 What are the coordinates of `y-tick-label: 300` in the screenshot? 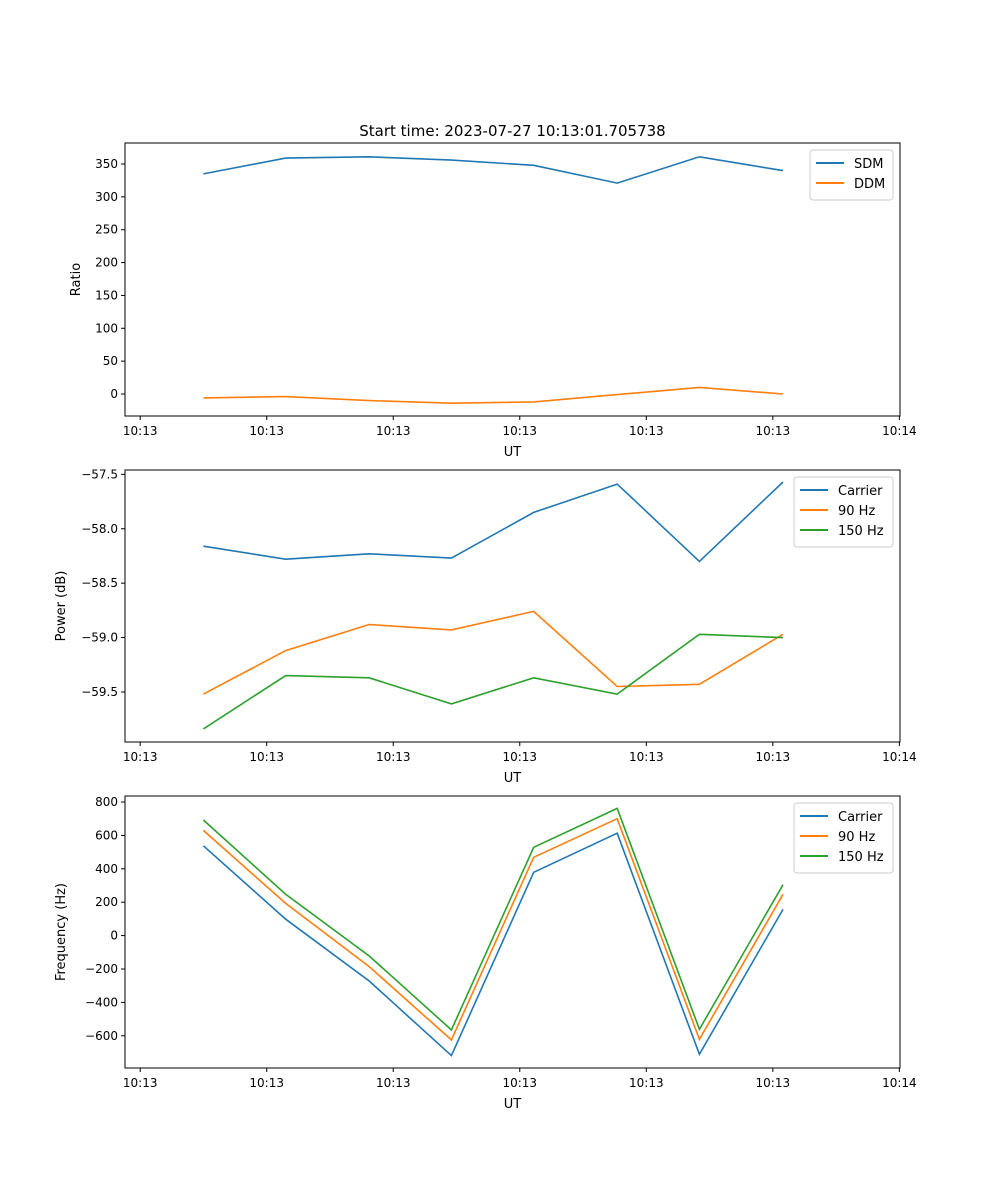 It's located at (106, 197).